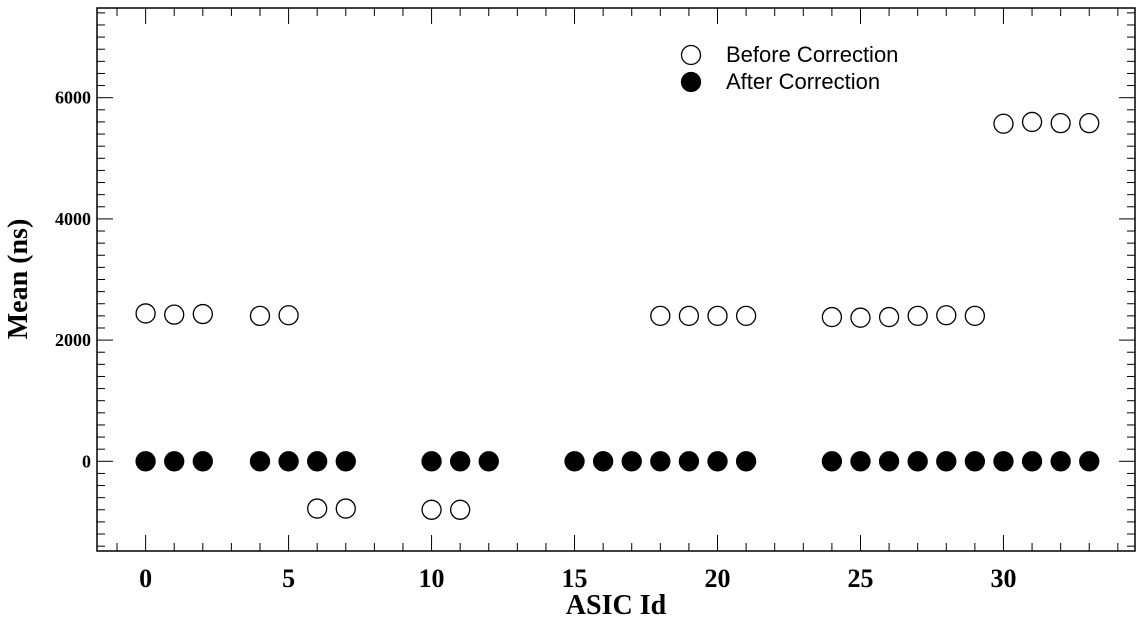  I want to click on x-tick-label: 5, so click(288, 578).